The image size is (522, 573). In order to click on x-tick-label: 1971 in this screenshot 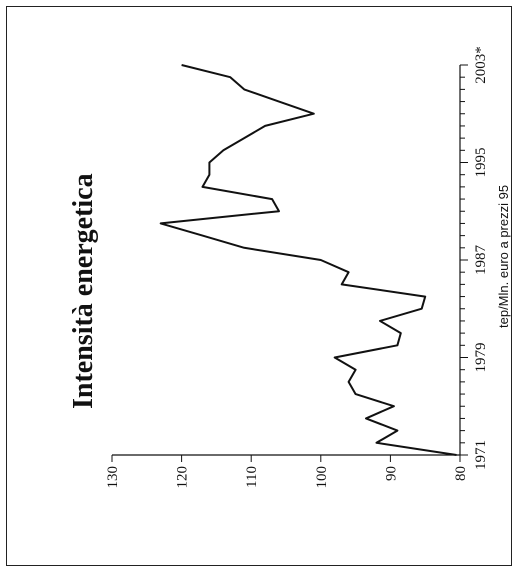, I will do `click(481, 455)`.